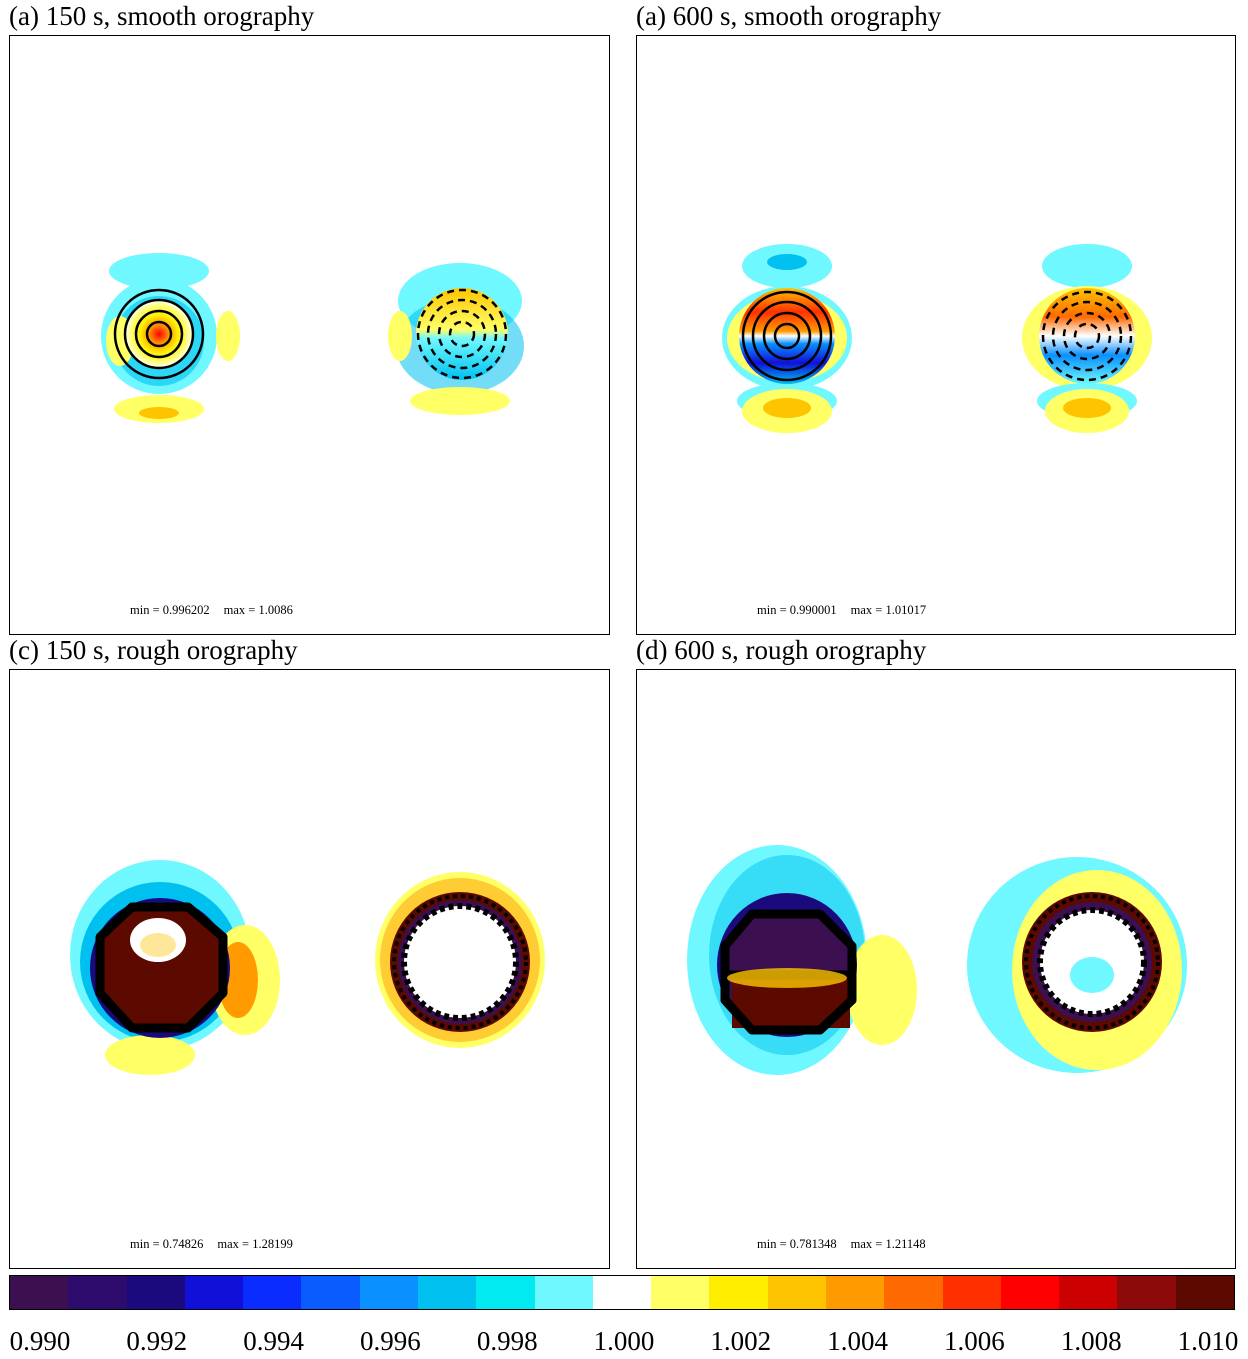  Describe the element at coordinates (161, 16) in the screenshot. I see `panel-a-title: (a) 150 s, smooth orography` at that location.